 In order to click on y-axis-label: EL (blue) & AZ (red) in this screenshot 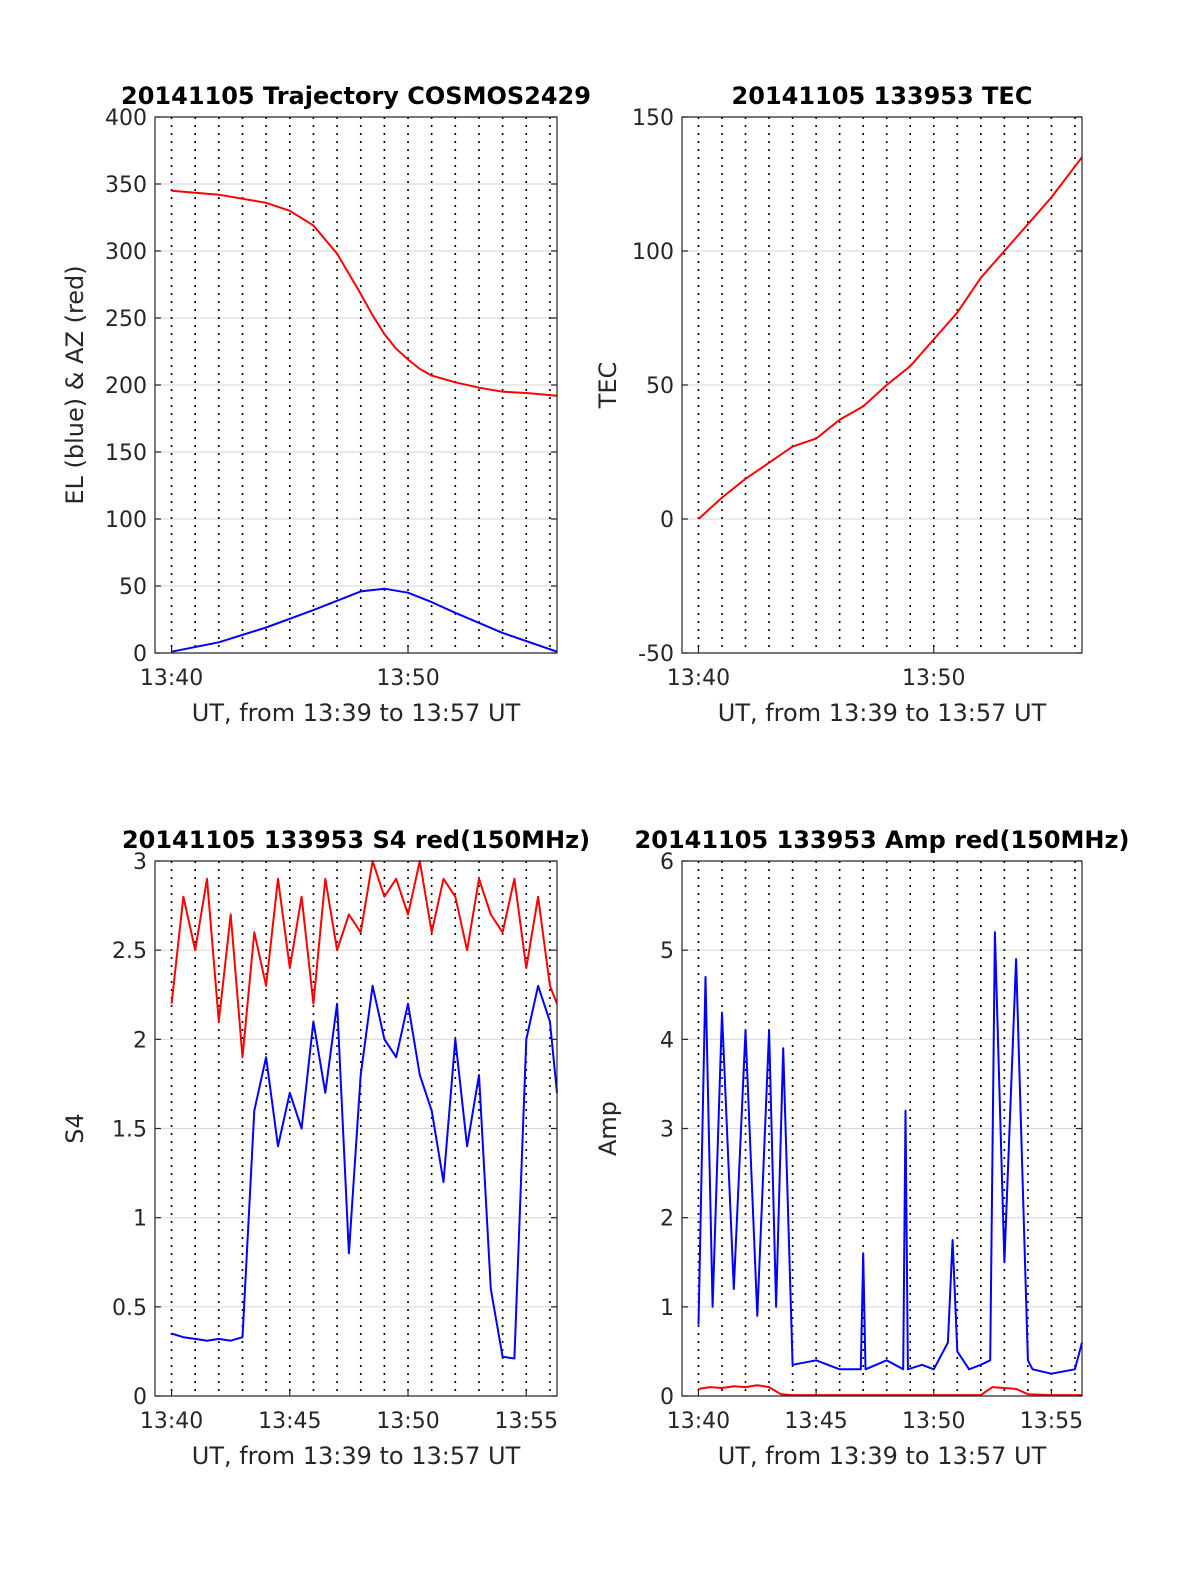, I will do `click(75, 384)`.